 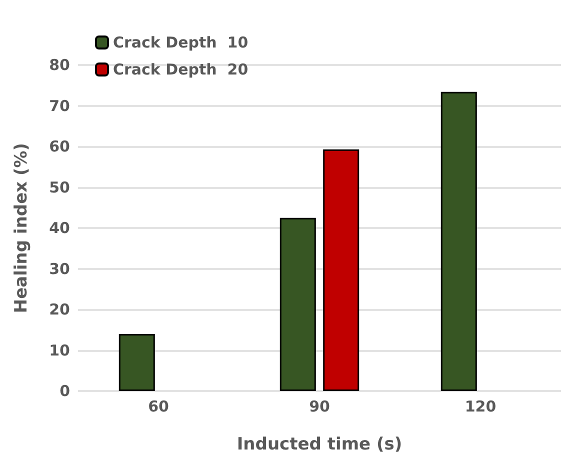 I want to click on x-axis-title: Inducted time (s), so click(x=319, y=444).